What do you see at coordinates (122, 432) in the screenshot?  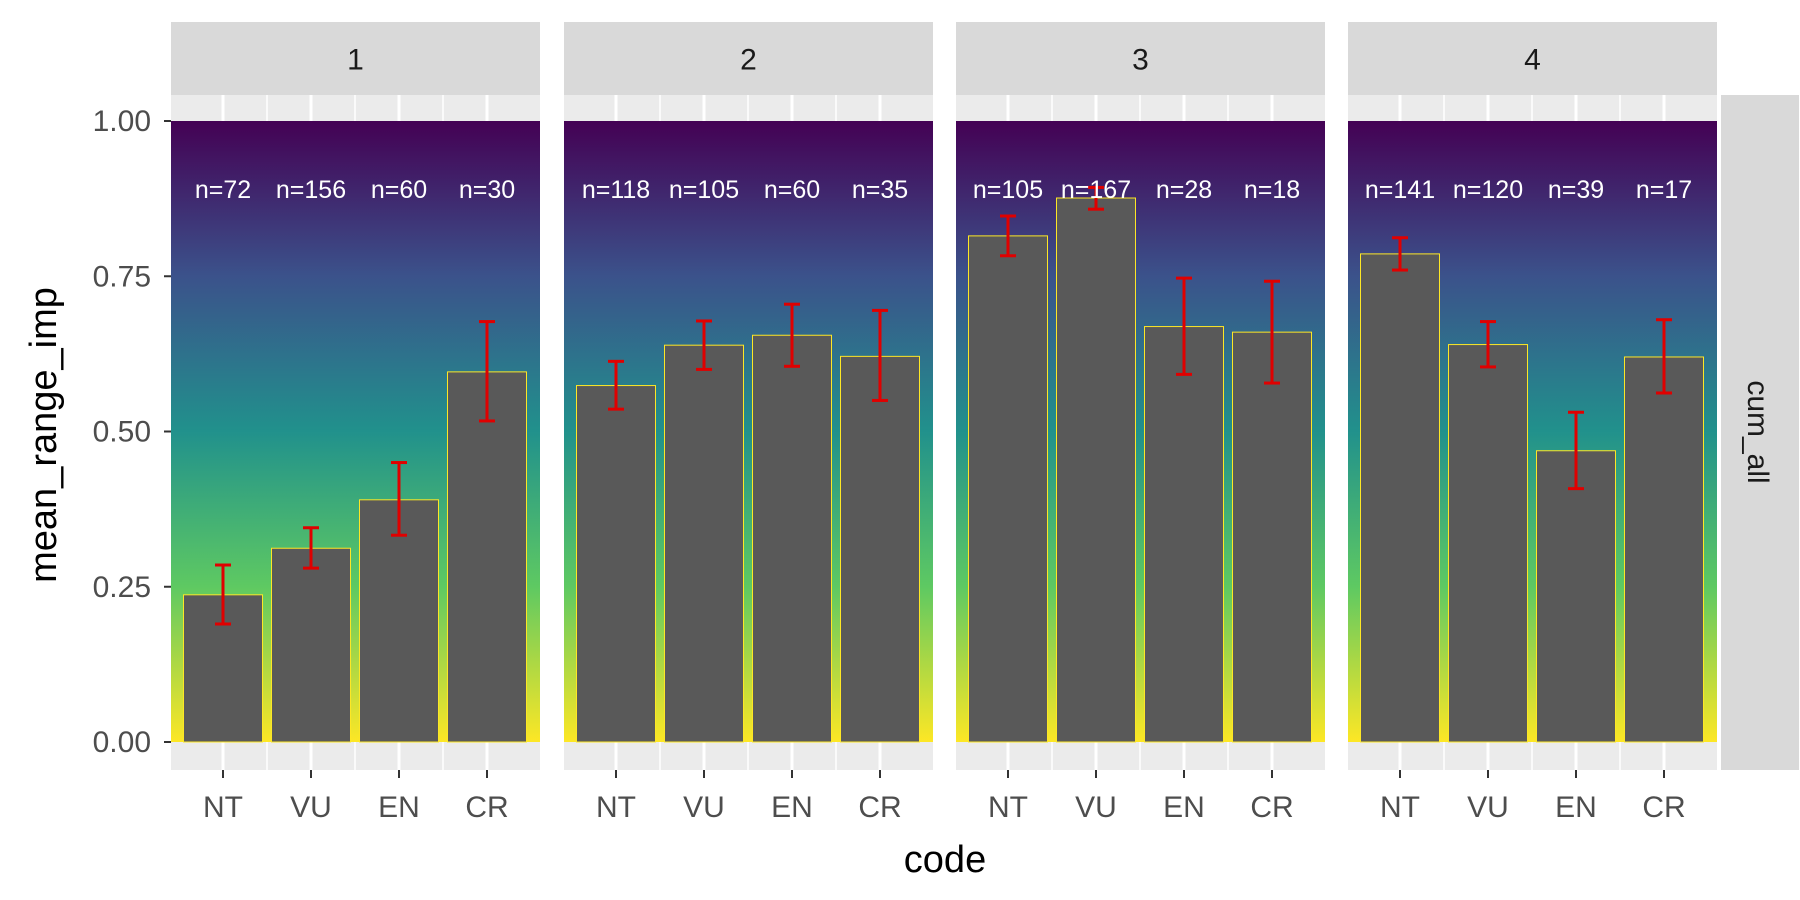 I see `y-tick-label: 0.50` at bounding box center [122, 432].